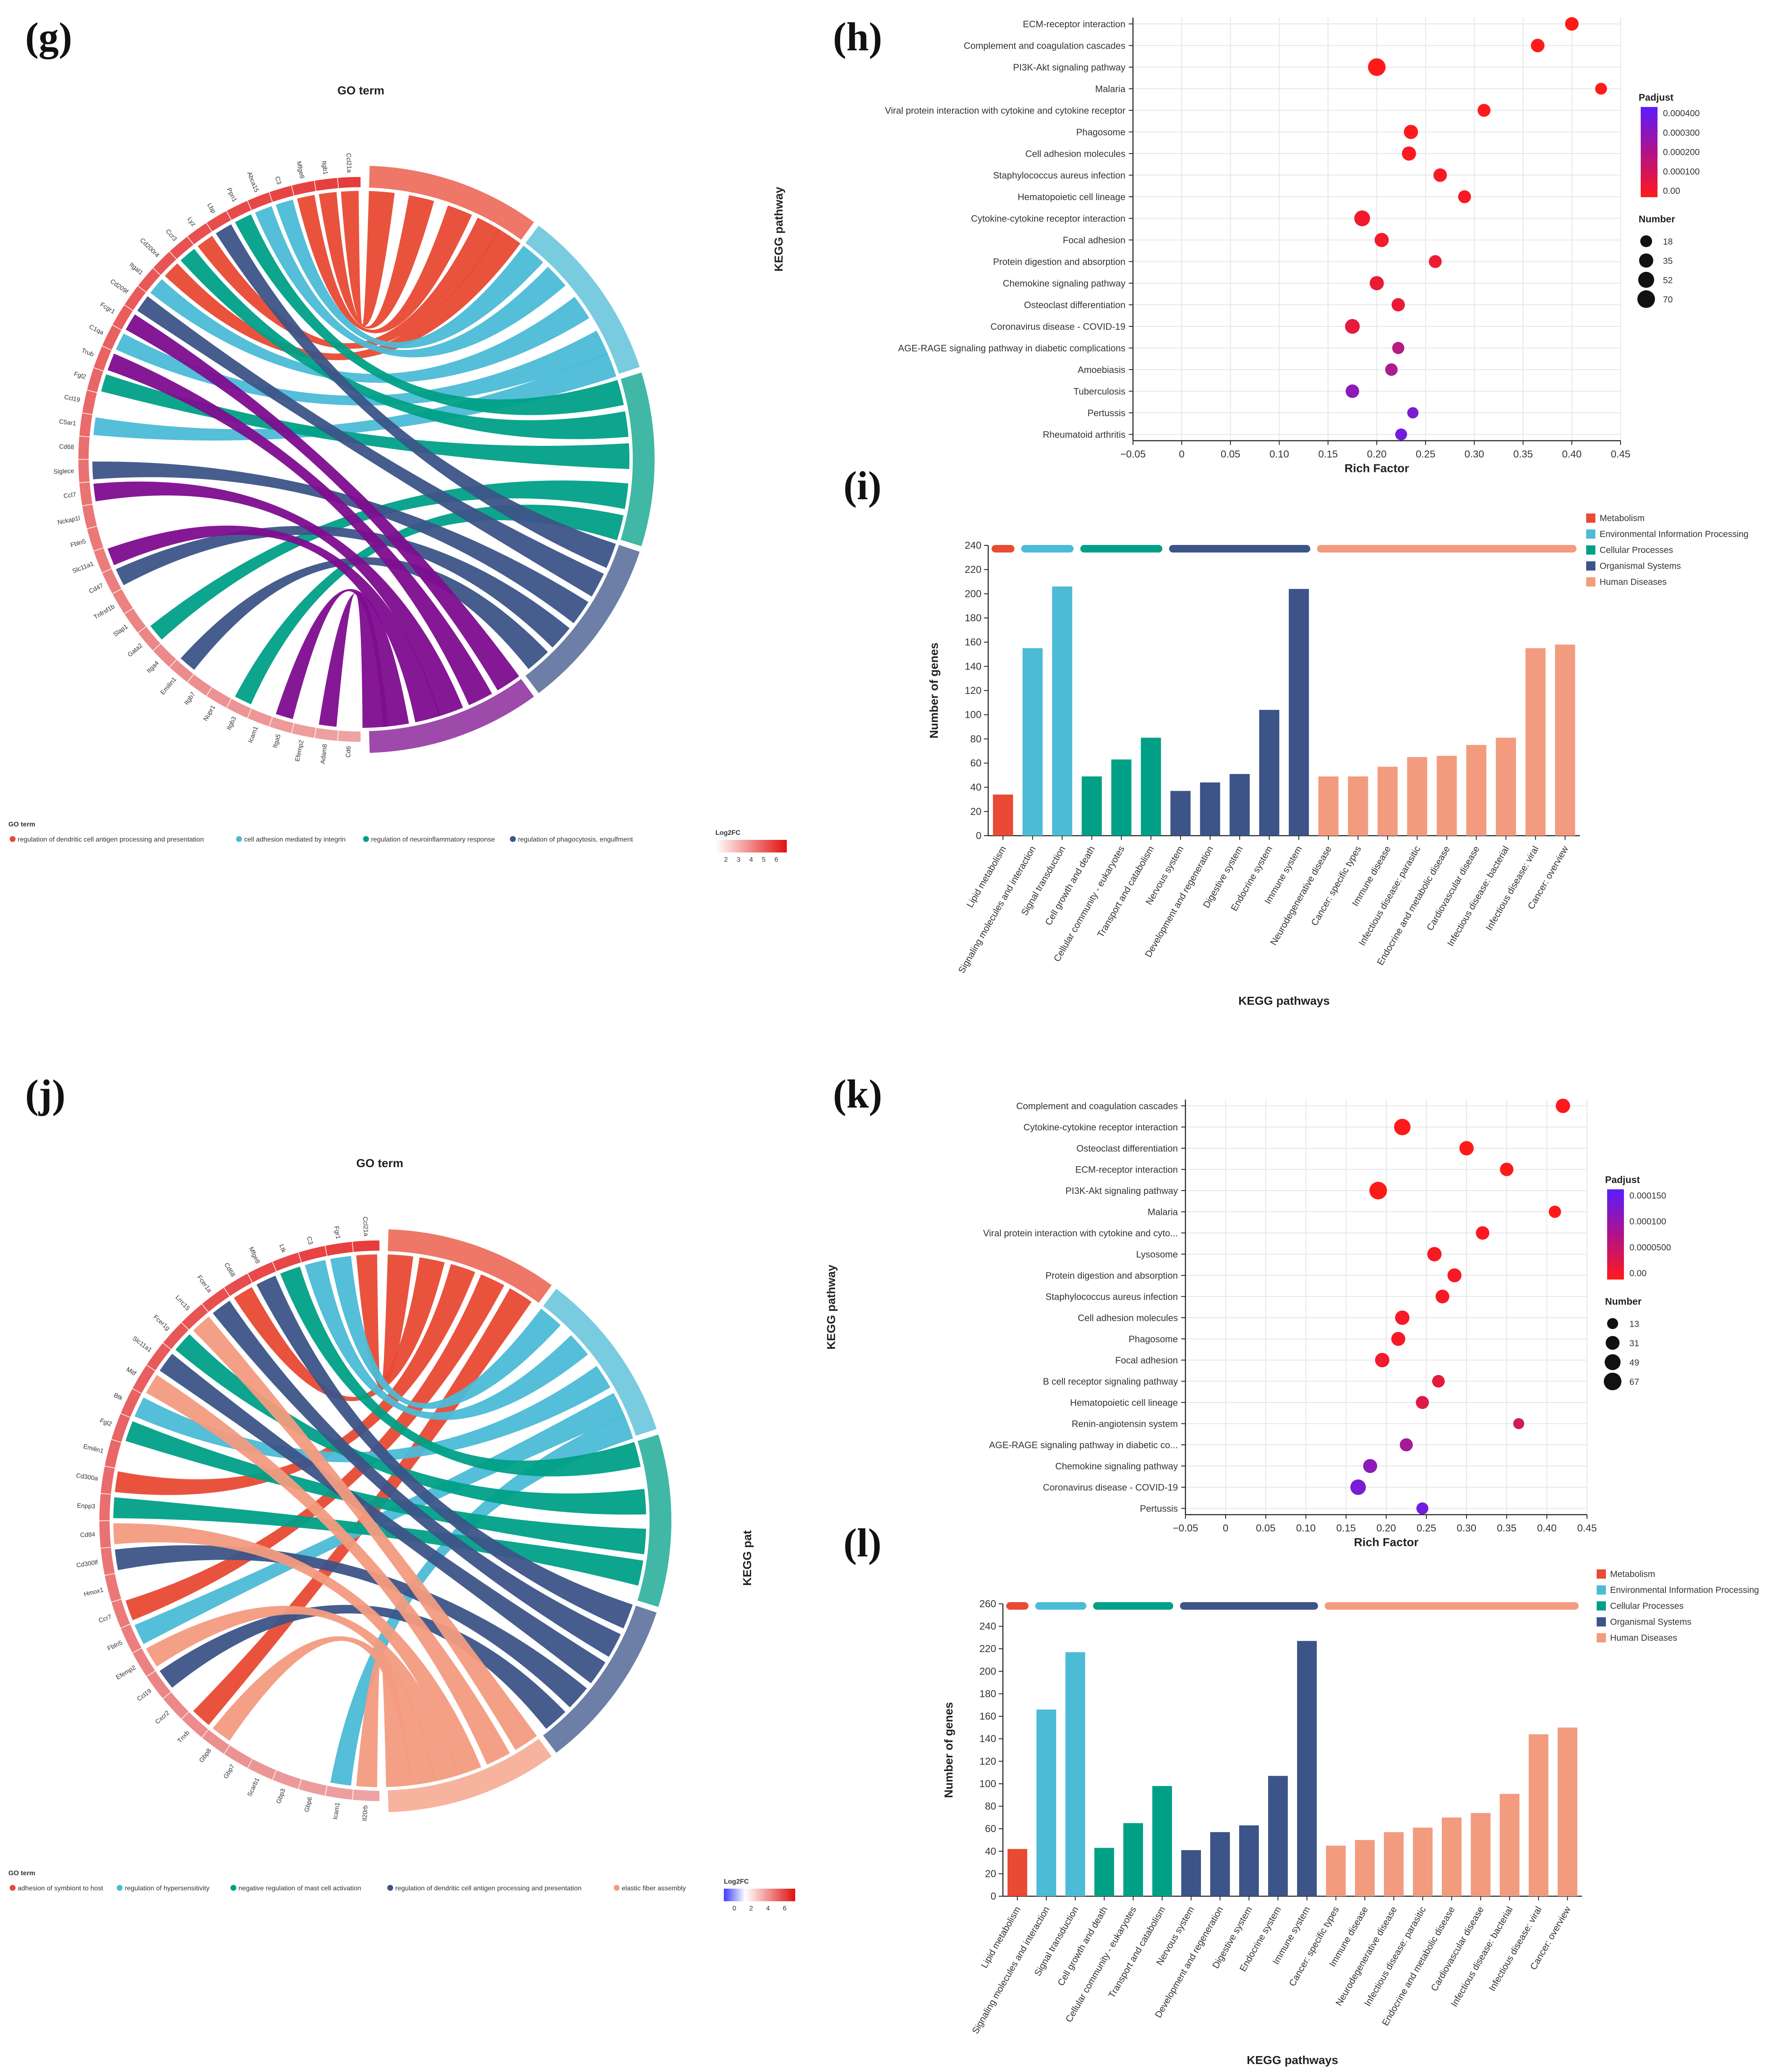 The image size is (1775, 2072). Describe the element at coordinates (1110, 89) in the screenshot. I see `pathway-label: Malaria` at that location.